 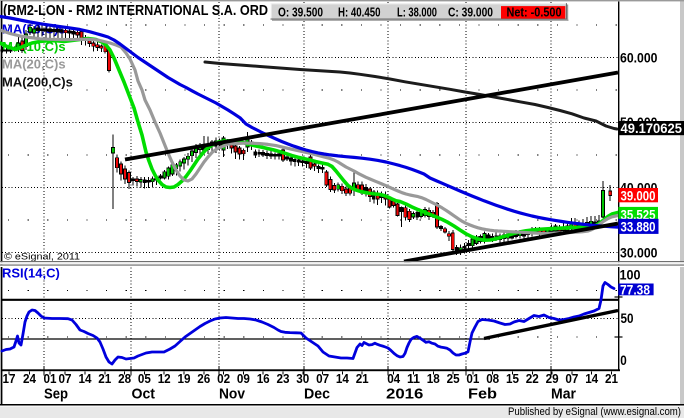 I want to click on svg-text: 30, so click(x=302, y=378).